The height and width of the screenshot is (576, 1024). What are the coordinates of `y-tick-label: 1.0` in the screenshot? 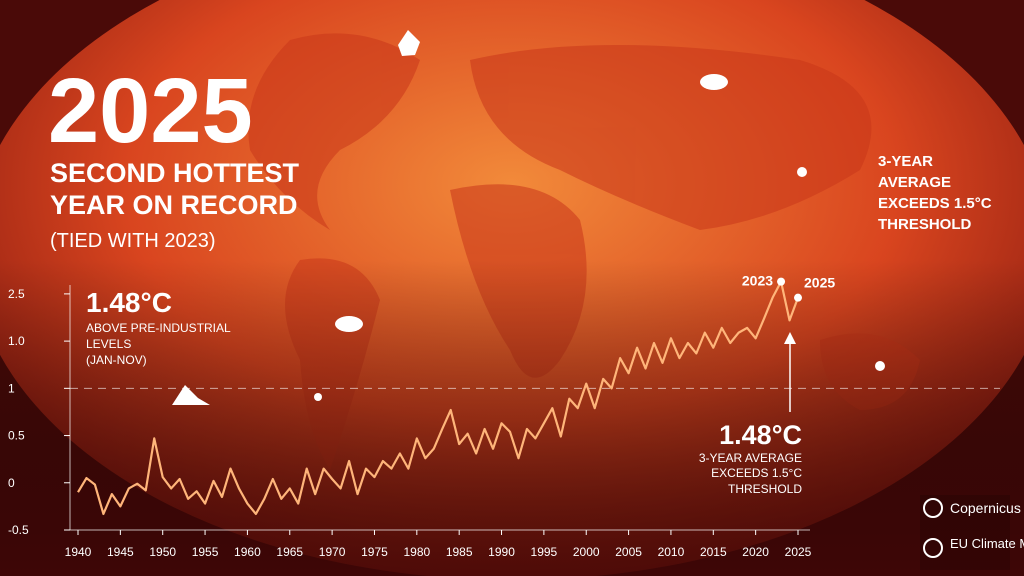 It's located at (16, 341).